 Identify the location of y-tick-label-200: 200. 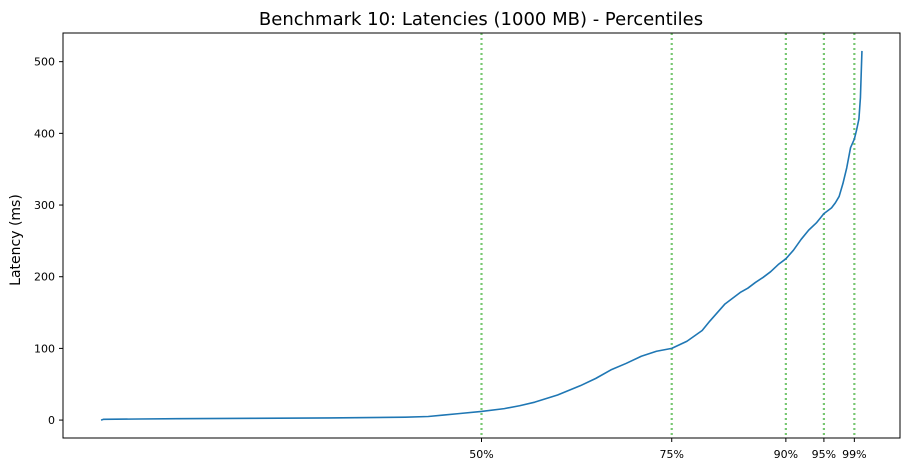
(44, 277).